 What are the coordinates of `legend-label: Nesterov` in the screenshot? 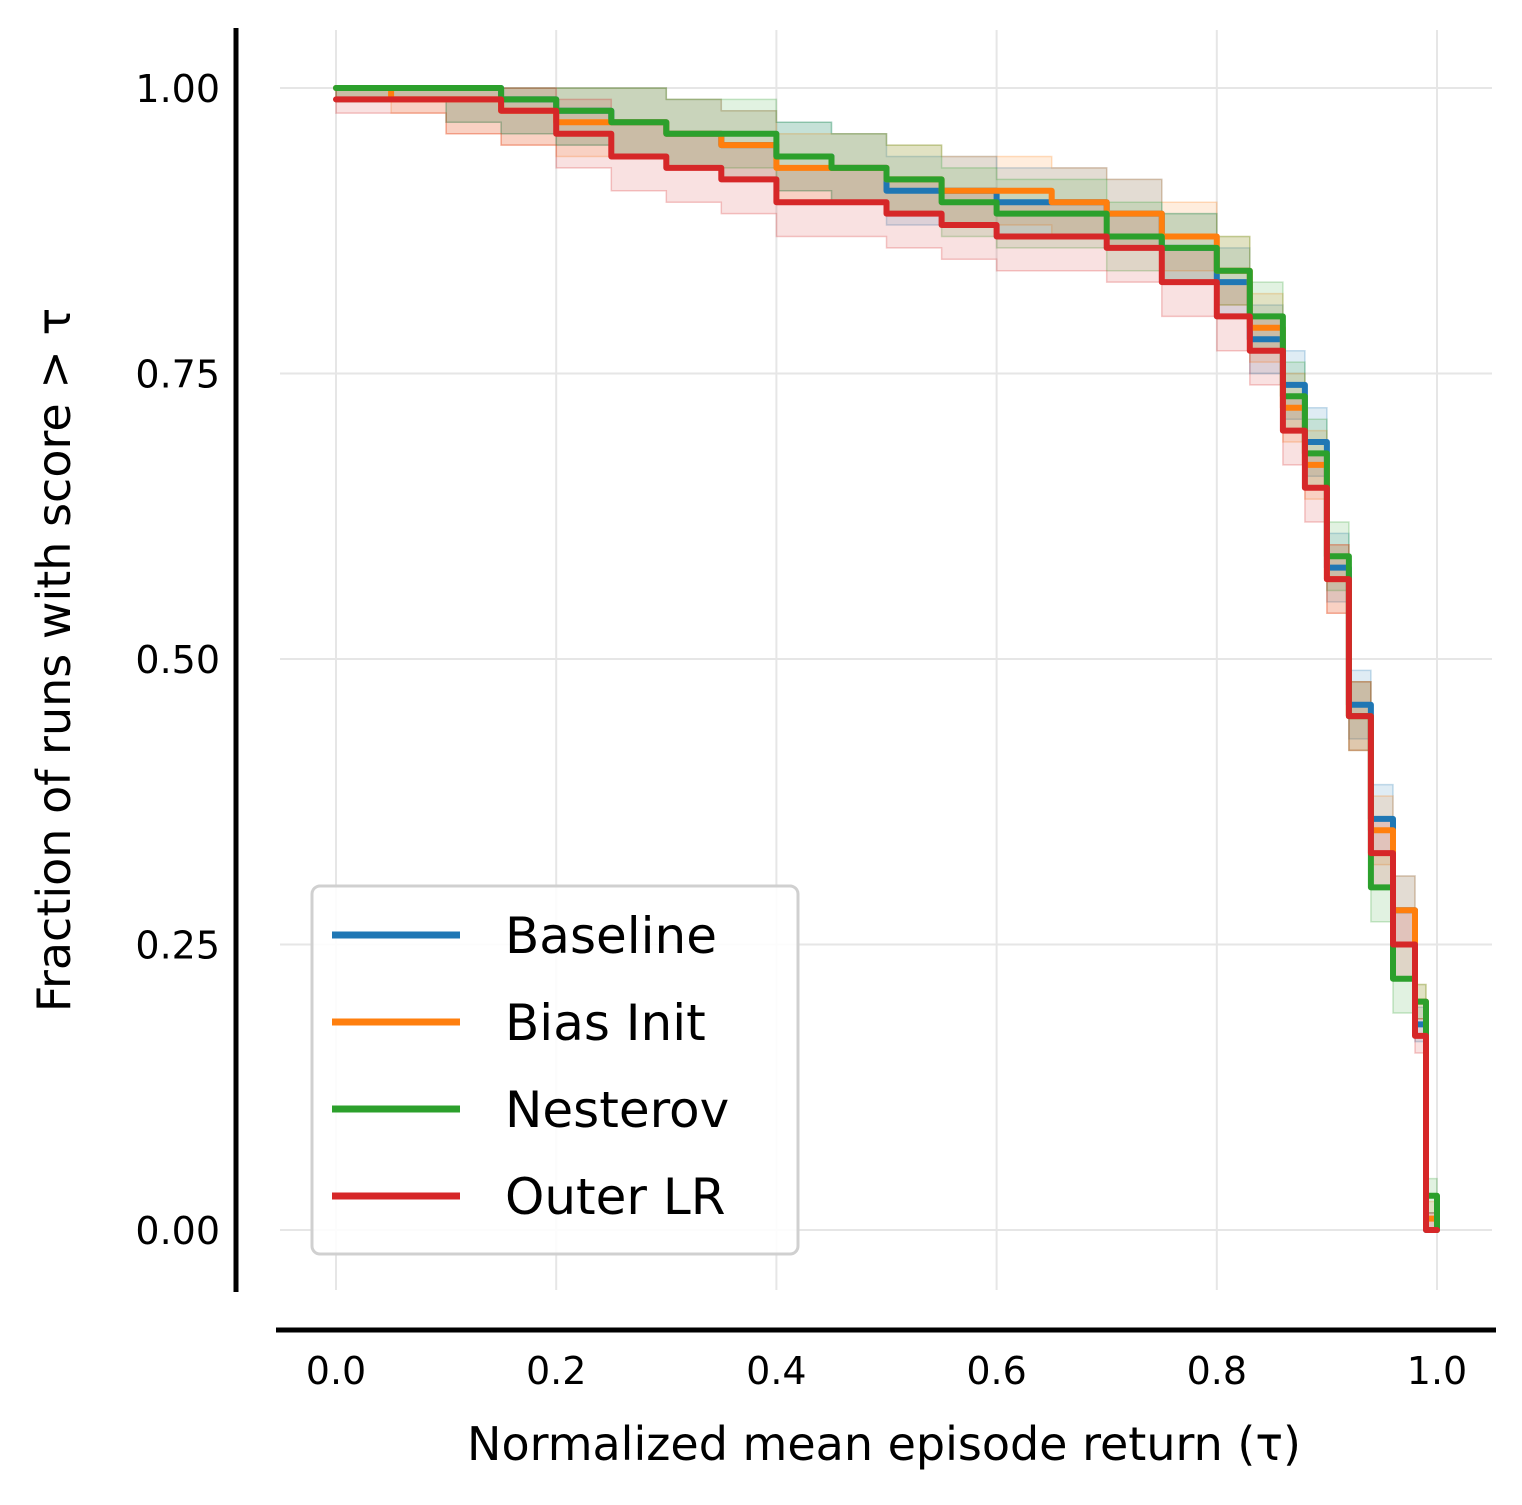 It's located at (617, 1110).